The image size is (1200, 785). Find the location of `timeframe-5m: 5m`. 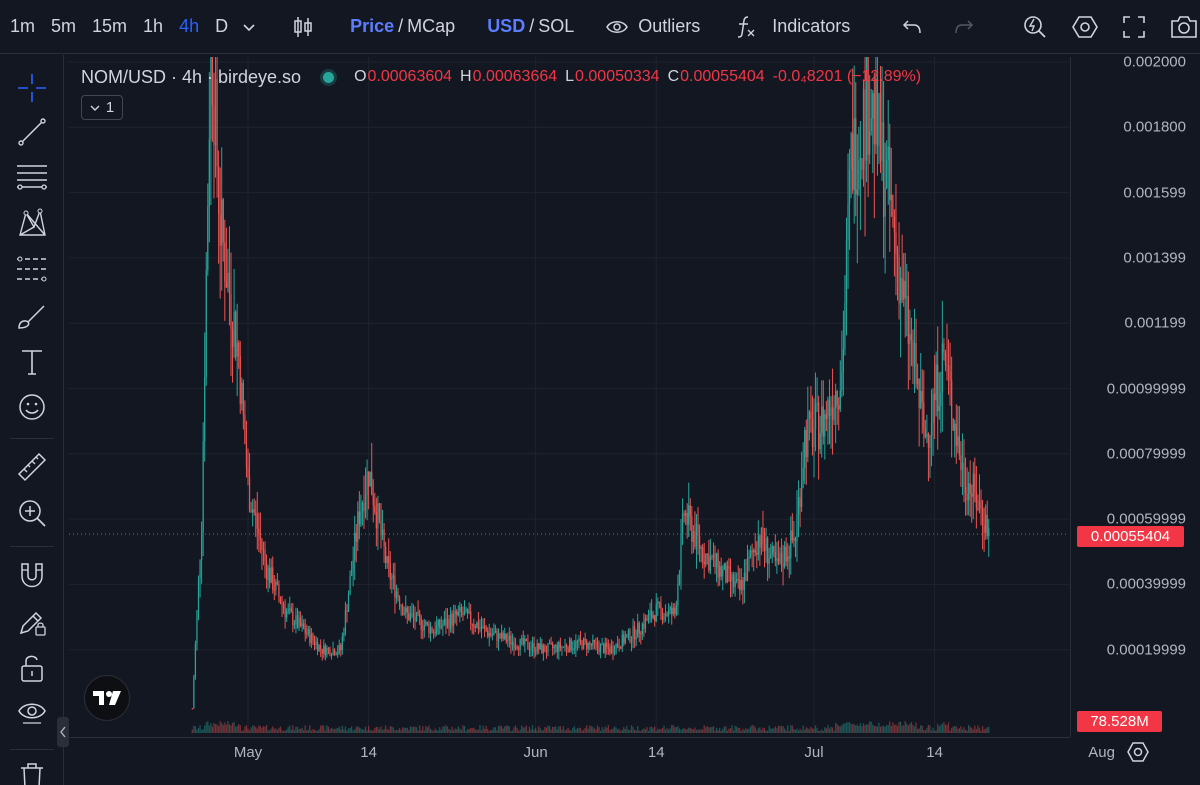

timeframe-5m: 5m is located at coordinates (64, 26).